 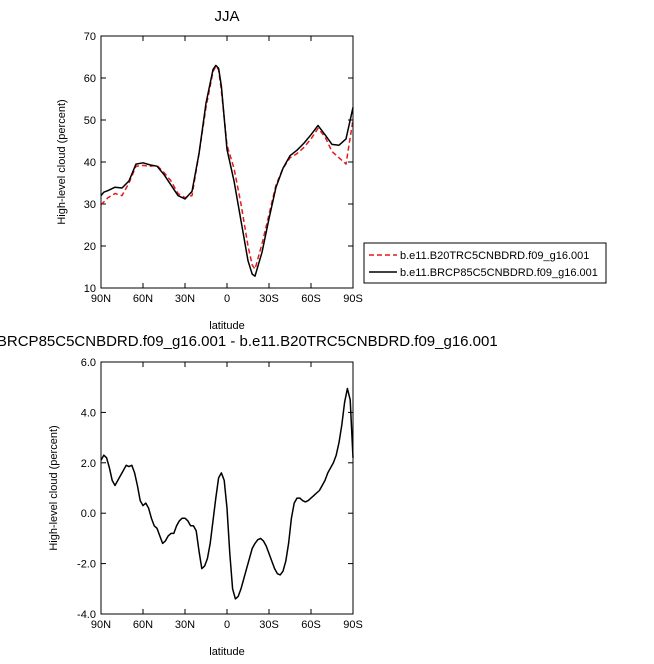 I want to click on top-series-group, so click(x=227, y=170).